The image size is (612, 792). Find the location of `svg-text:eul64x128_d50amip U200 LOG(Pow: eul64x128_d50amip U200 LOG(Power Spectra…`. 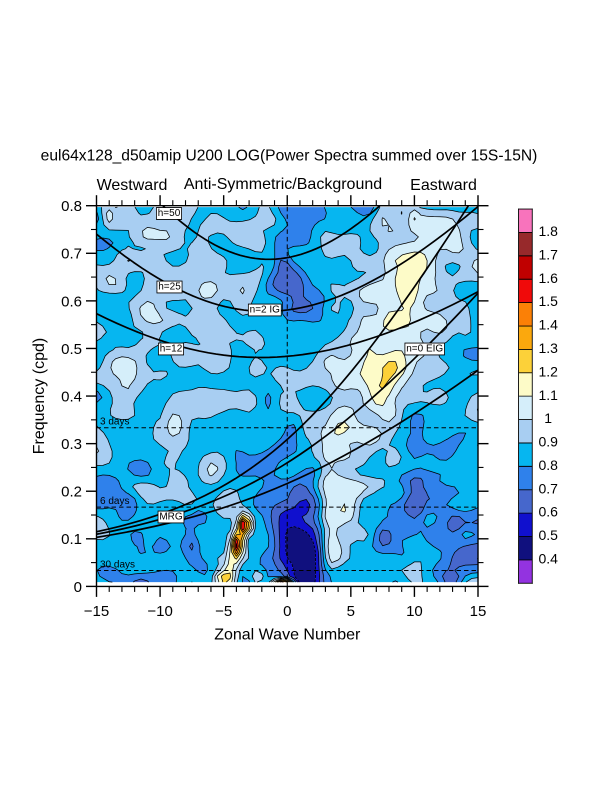

svg-text:eul64x128_d50amip U200 LOG(Pow: eul64x128_d50amip U200 LOG(Power Spectra… is located at coordinates (289, 156).